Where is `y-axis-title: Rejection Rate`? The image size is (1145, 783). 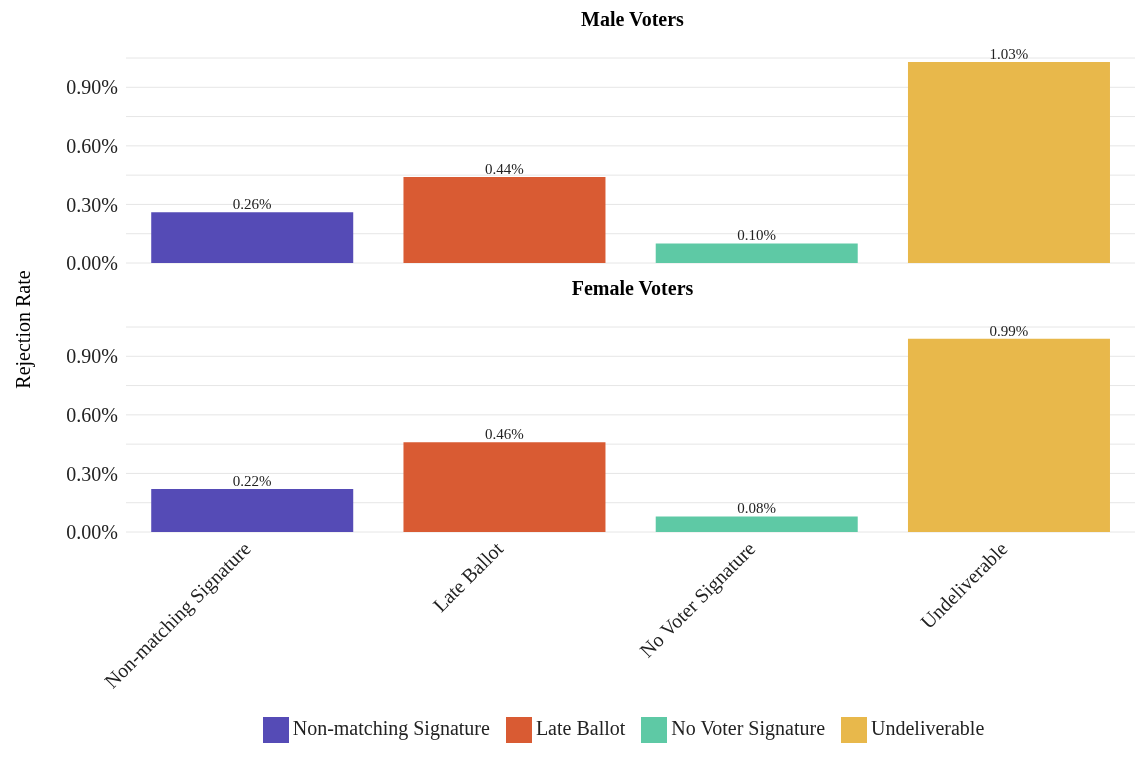
y-axis-title: Rejection Rate is located at coordinates (23, 330).